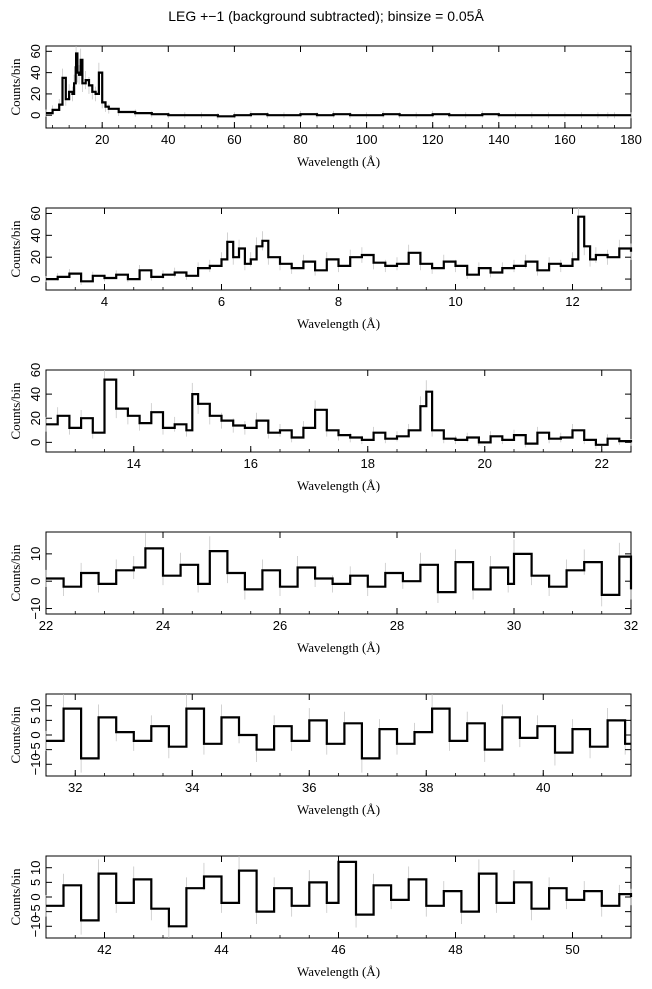  Describe the element at coordinates (234, 139) in the screenshot. I see `x-tick-label: 60` at that location.